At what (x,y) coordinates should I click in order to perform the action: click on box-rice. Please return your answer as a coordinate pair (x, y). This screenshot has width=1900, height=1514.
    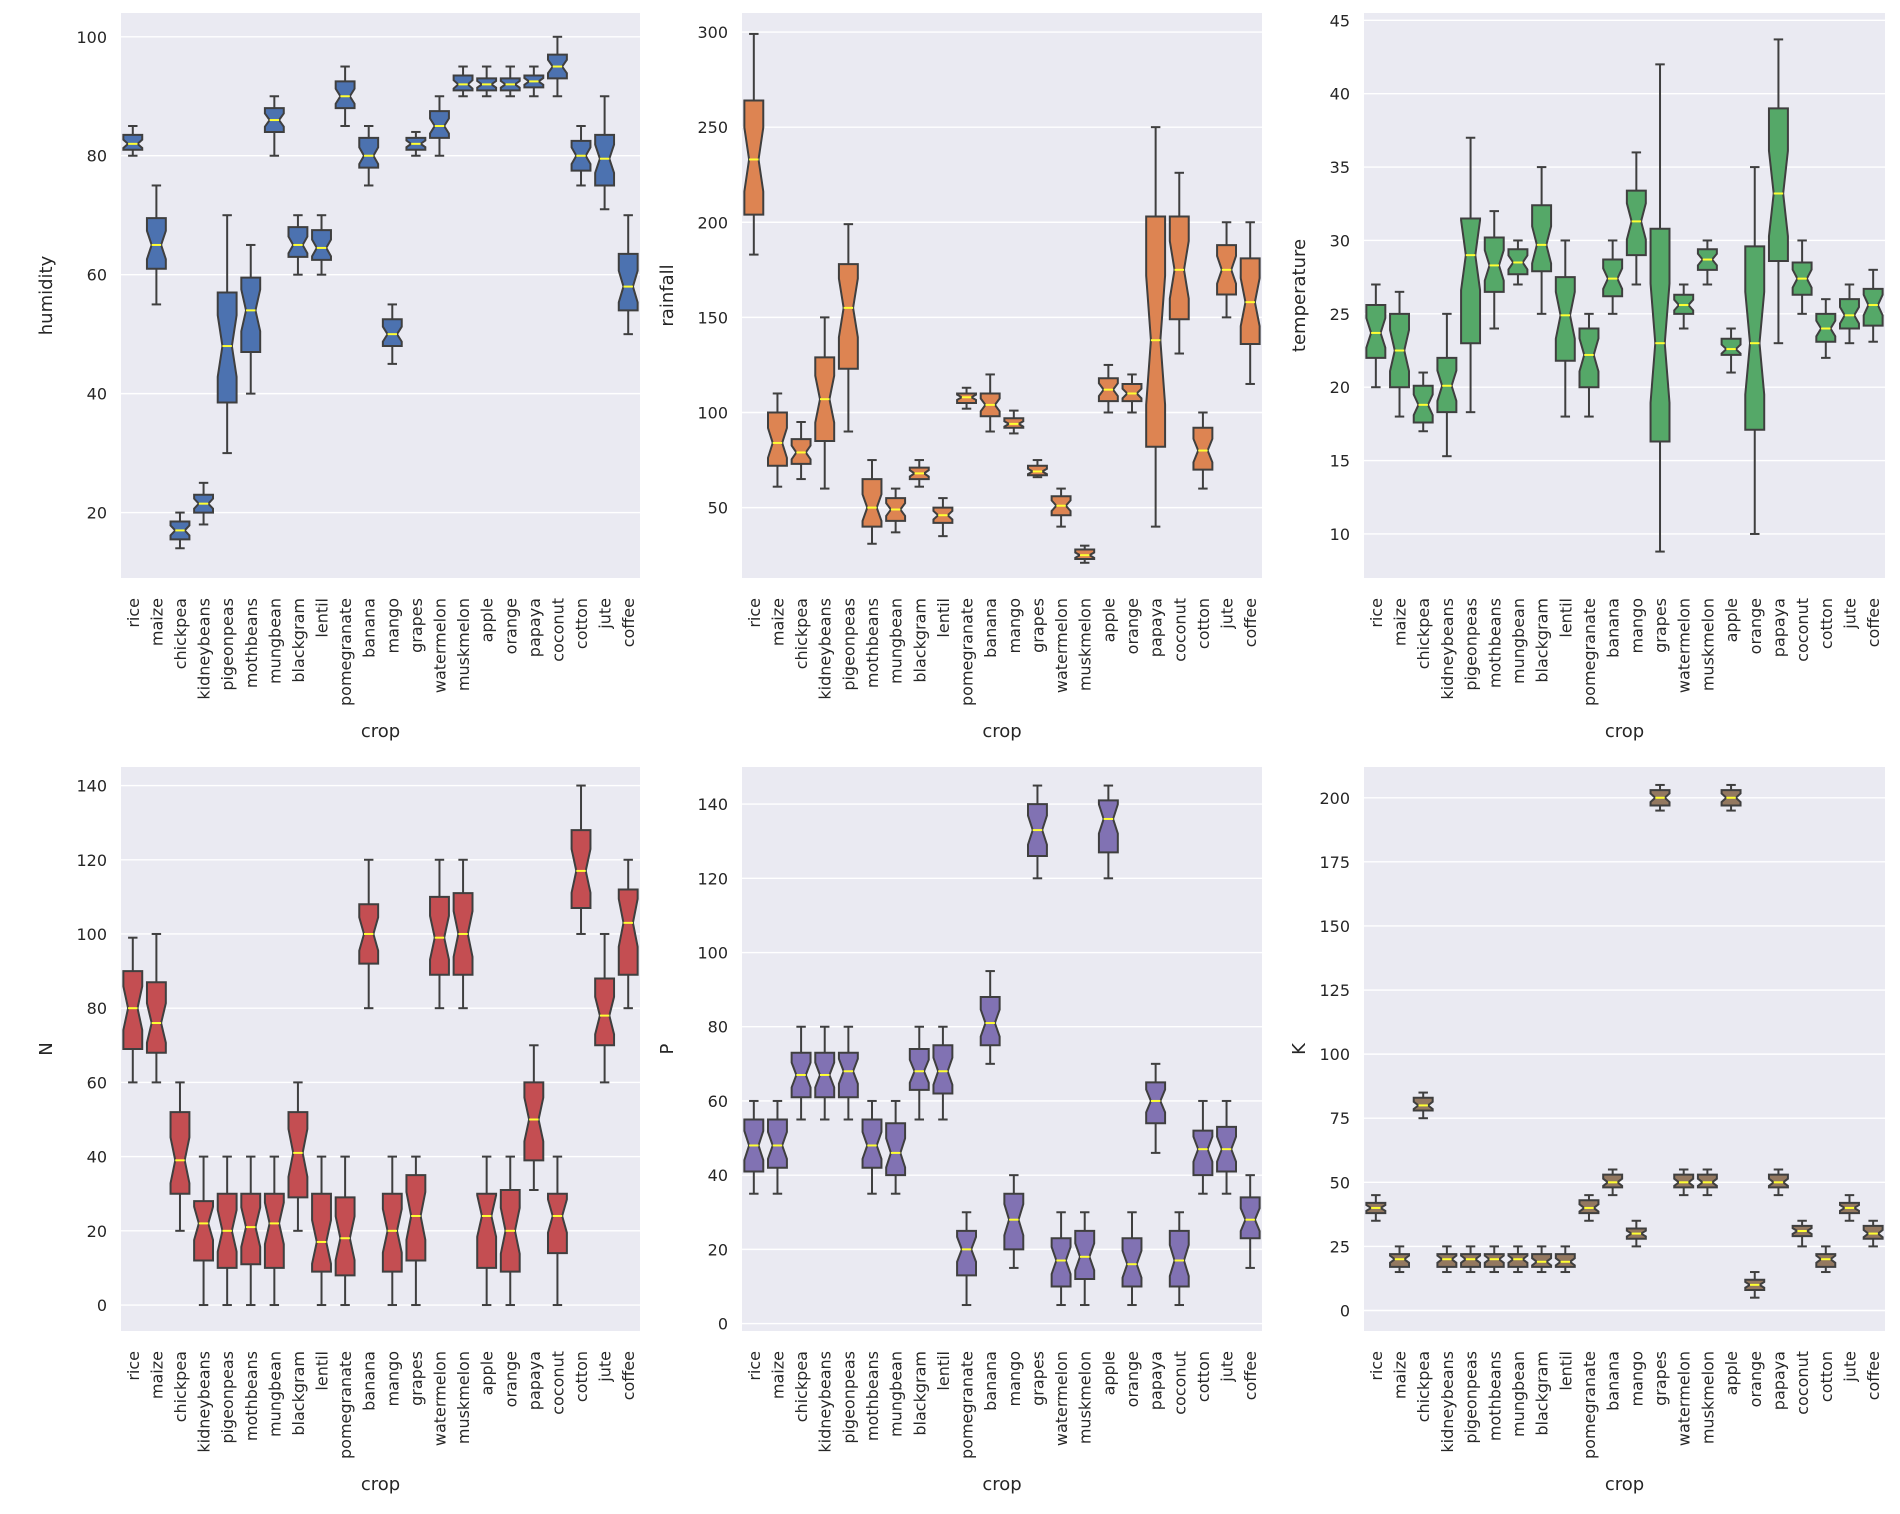
    Looking at the image, I should click on (1376, 1208).